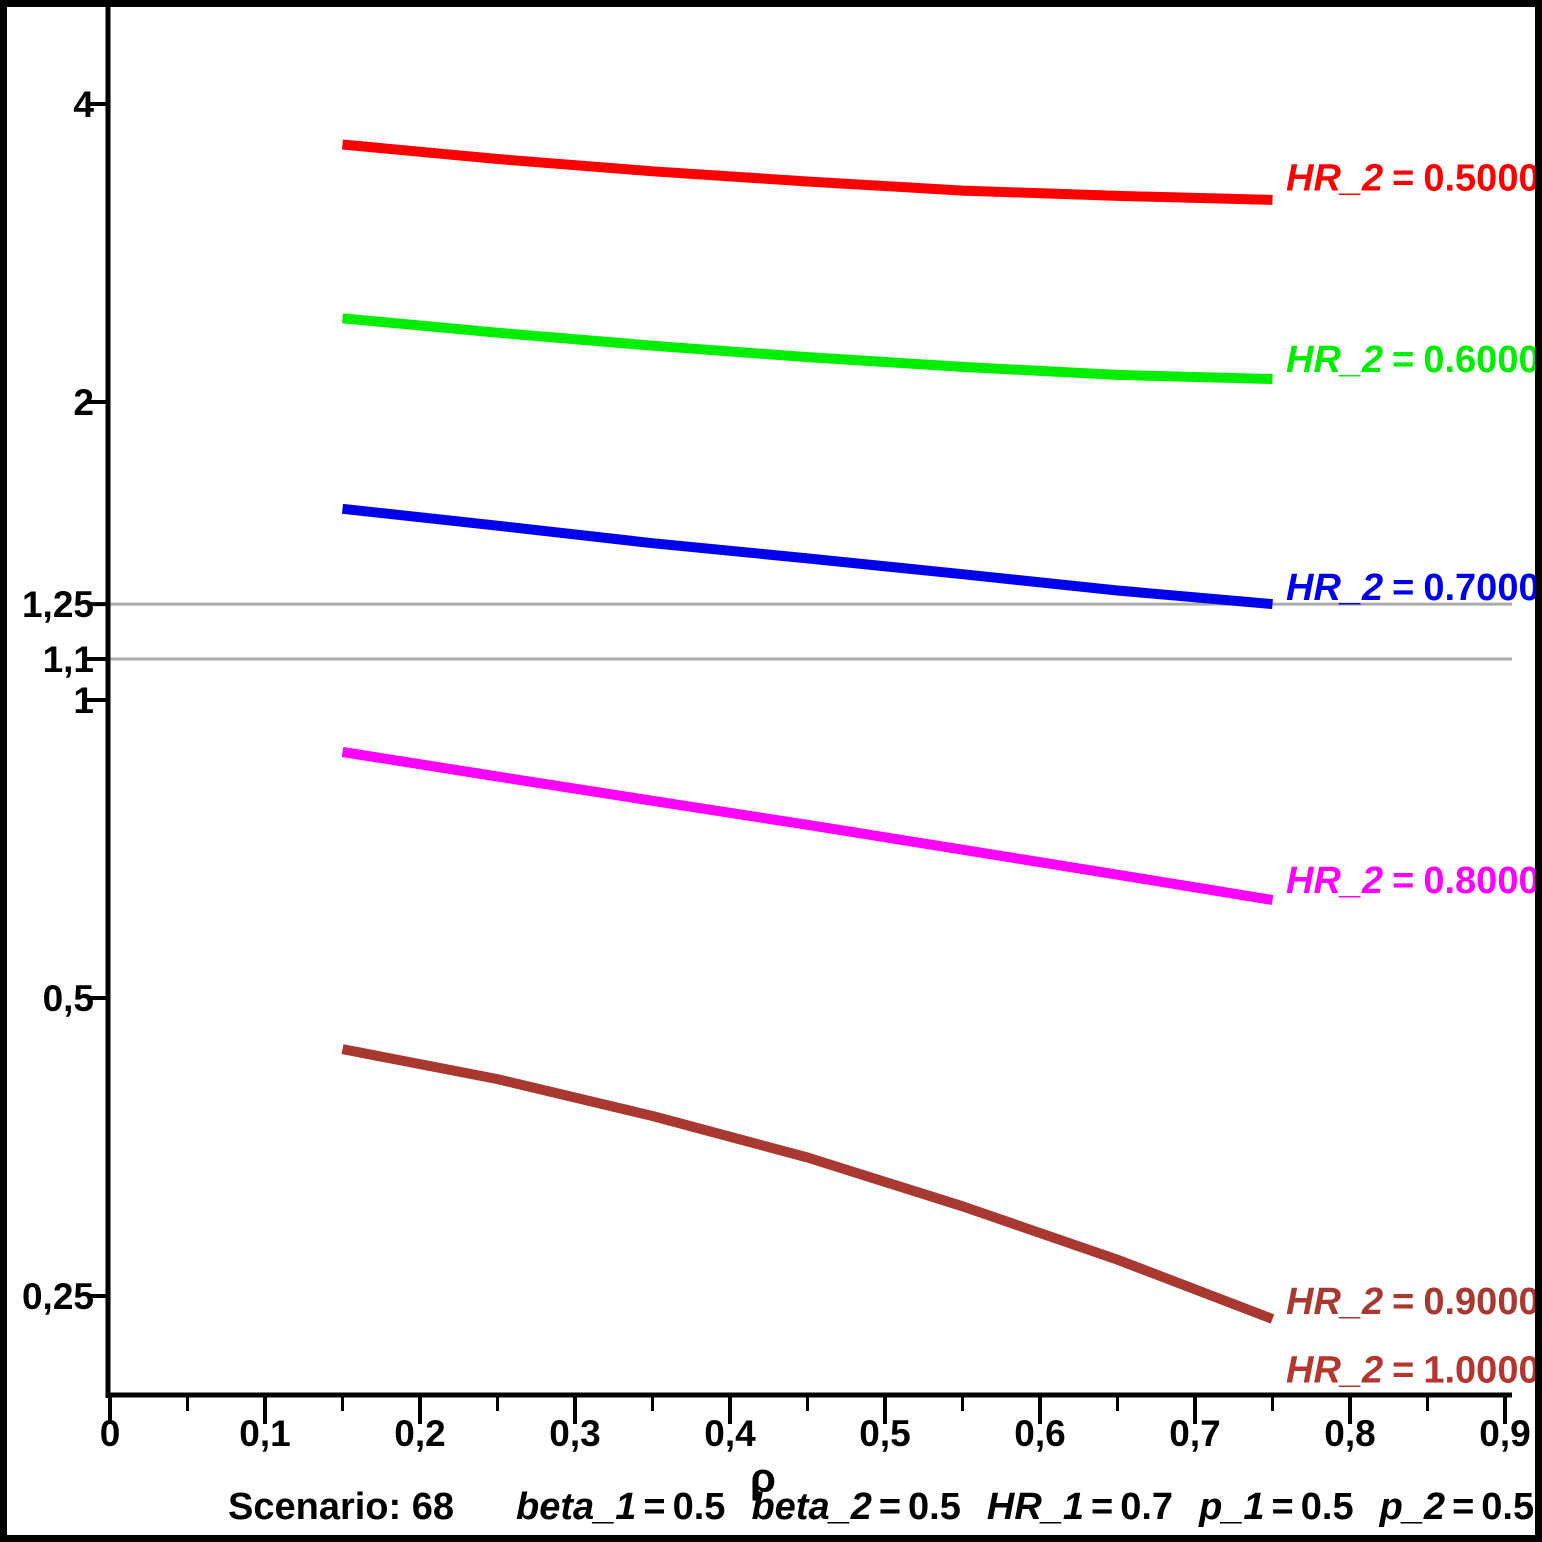  Describe the element at coordinates (68, 659) in the screenshot. I see `y-tick-label: 1,1` at that location.